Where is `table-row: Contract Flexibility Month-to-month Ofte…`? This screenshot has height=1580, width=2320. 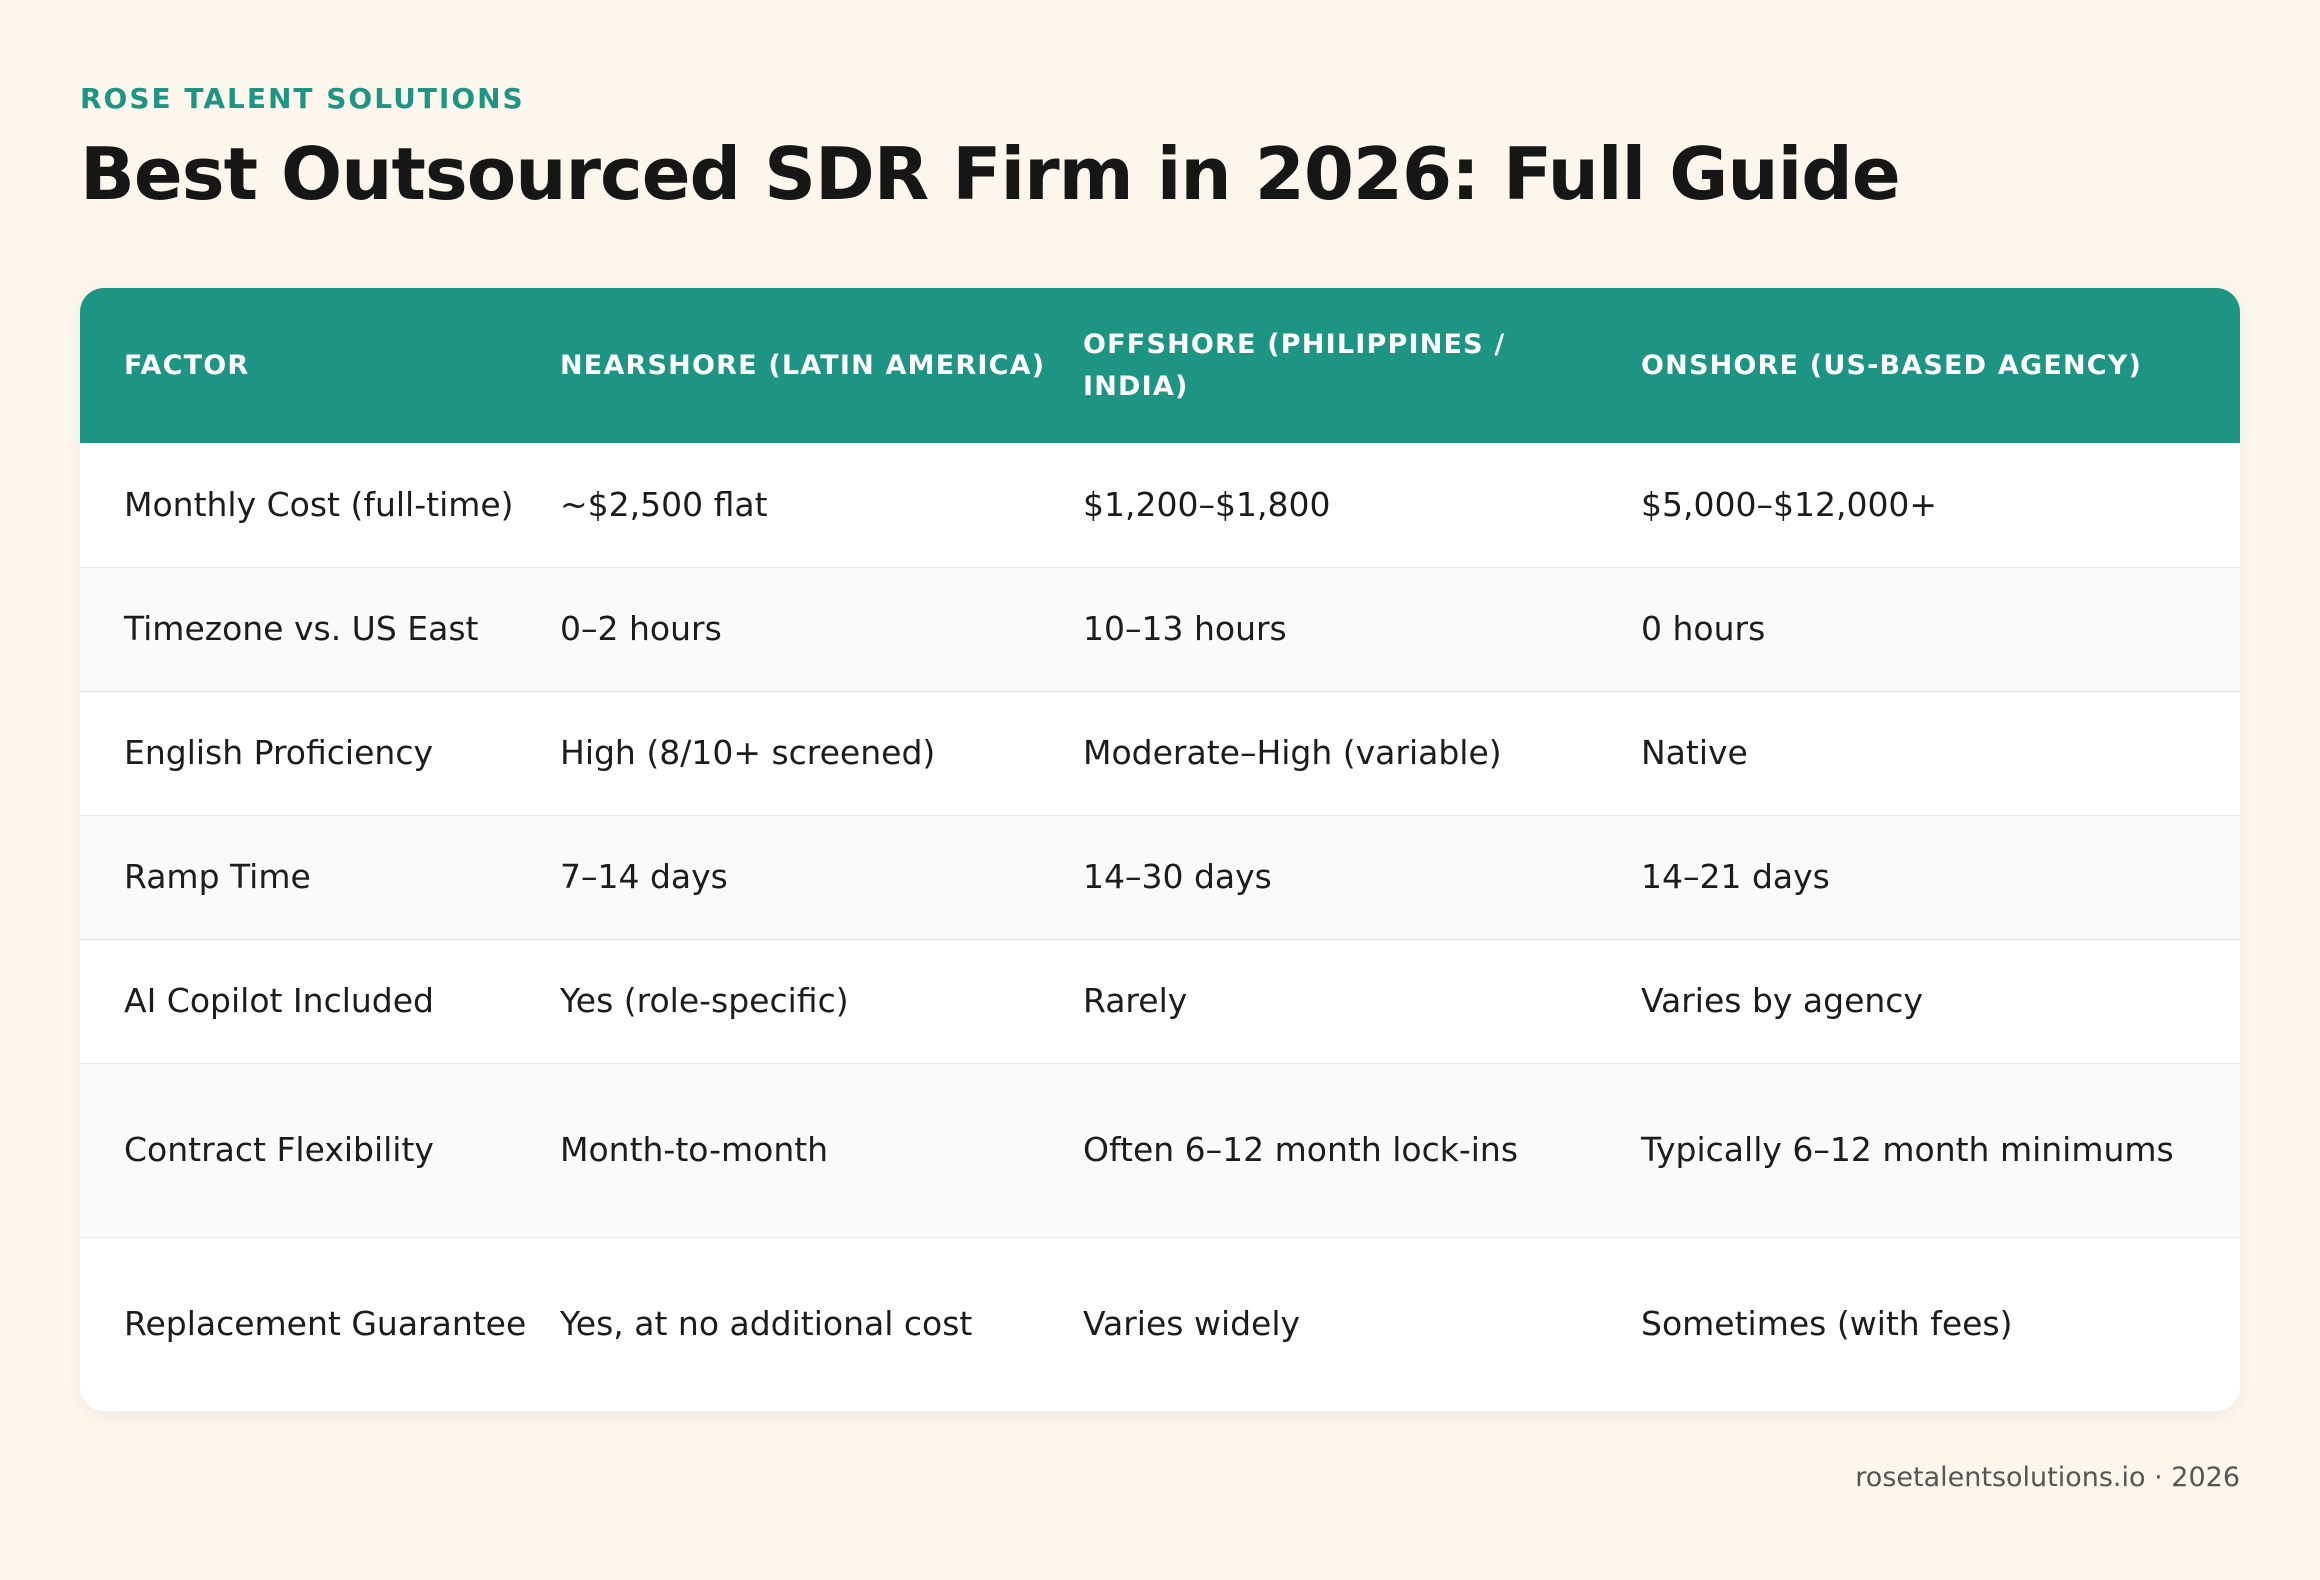
table-row: Contract Flexibility Month-to-month Ofte… is located at coordinates (1160, 1150).